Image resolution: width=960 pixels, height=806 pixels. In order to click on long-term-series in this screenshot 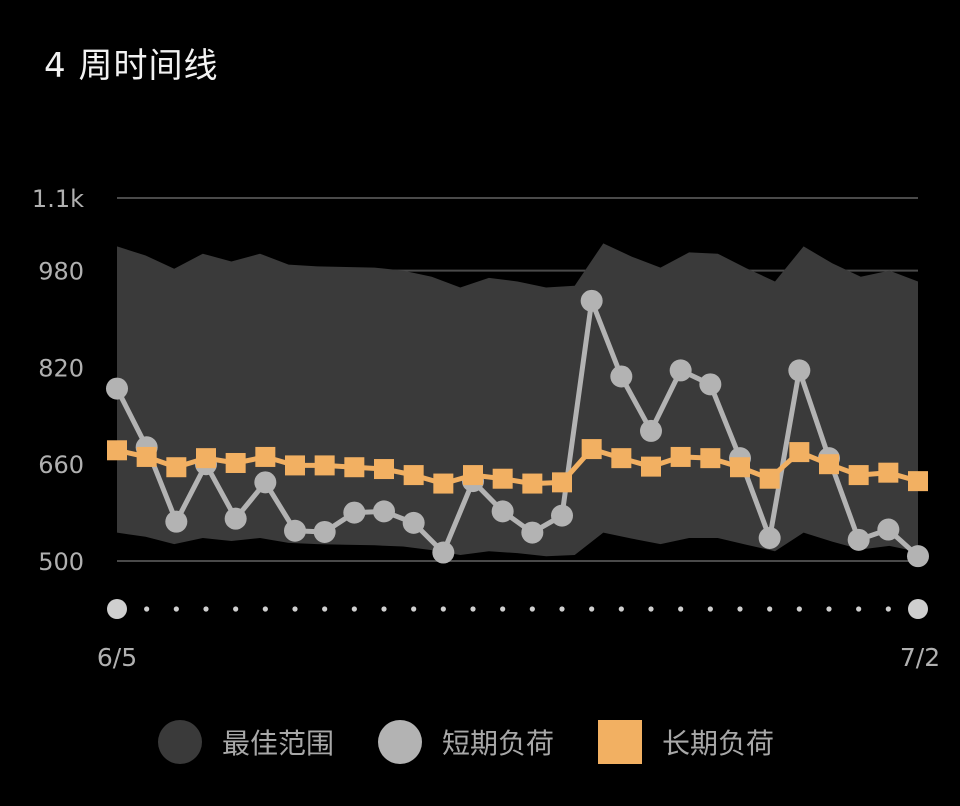, I will do `click(517, 466)`.